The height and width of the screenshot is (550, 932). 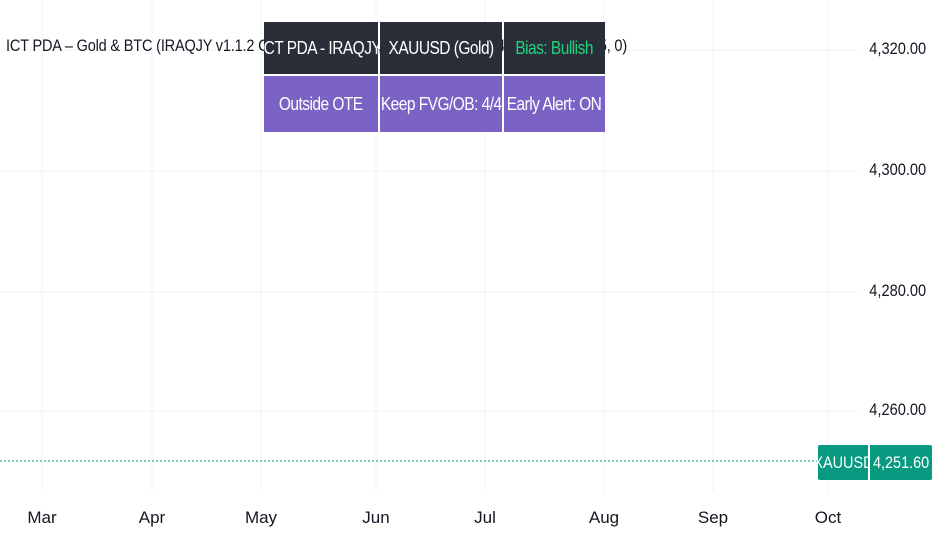 What do you see at coordinates (604, 517) in the screenshot?
I see `month-tick-label: Aug` at bounding box center [604, 517].